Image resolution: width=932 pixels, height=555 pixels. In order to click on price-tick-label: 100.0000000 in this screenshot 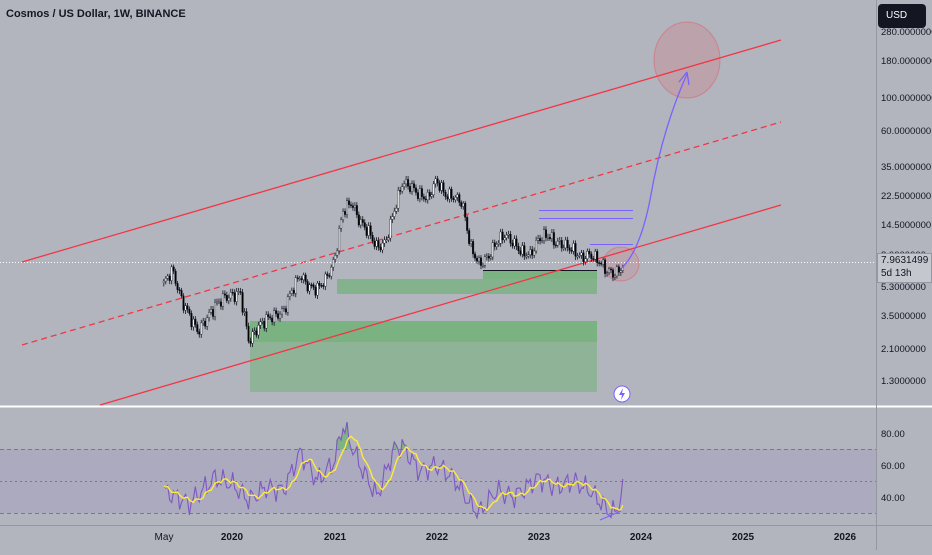, I will do `click(906, 98)`.